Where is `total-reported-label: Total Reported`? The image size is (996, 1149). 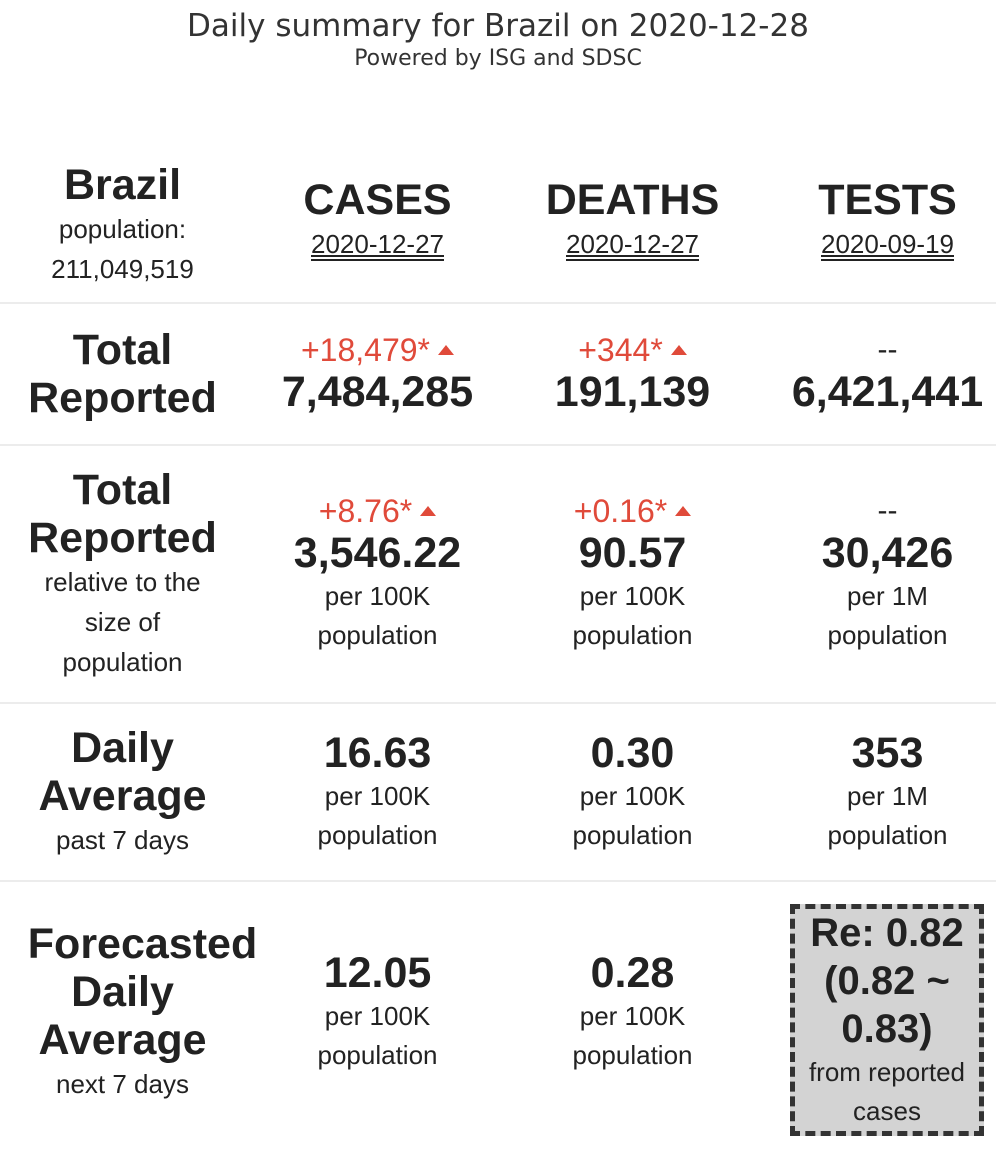
total-reported-label: Total Reported is located at coordinates (122, 374).